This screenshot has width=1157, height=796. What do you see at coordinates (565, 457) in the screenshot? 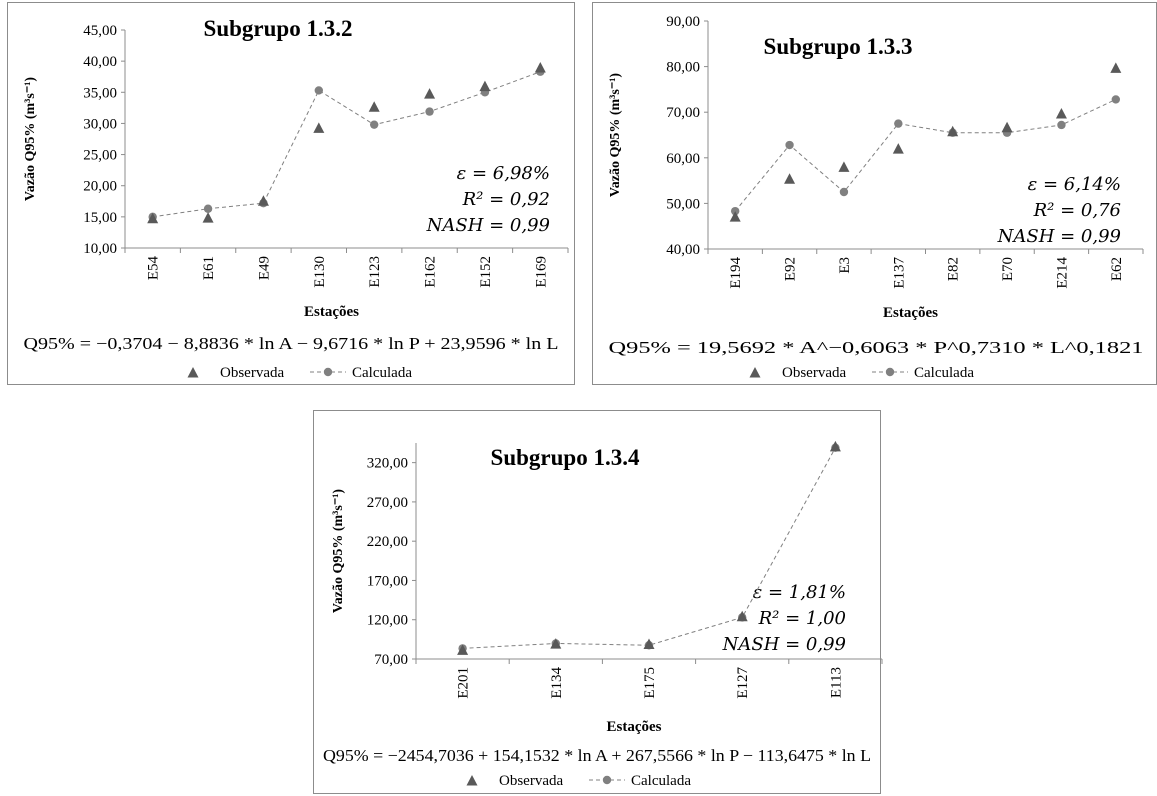
I see `chart-title: Subgrupo 1.3.4` at bounding box center [565, 457].